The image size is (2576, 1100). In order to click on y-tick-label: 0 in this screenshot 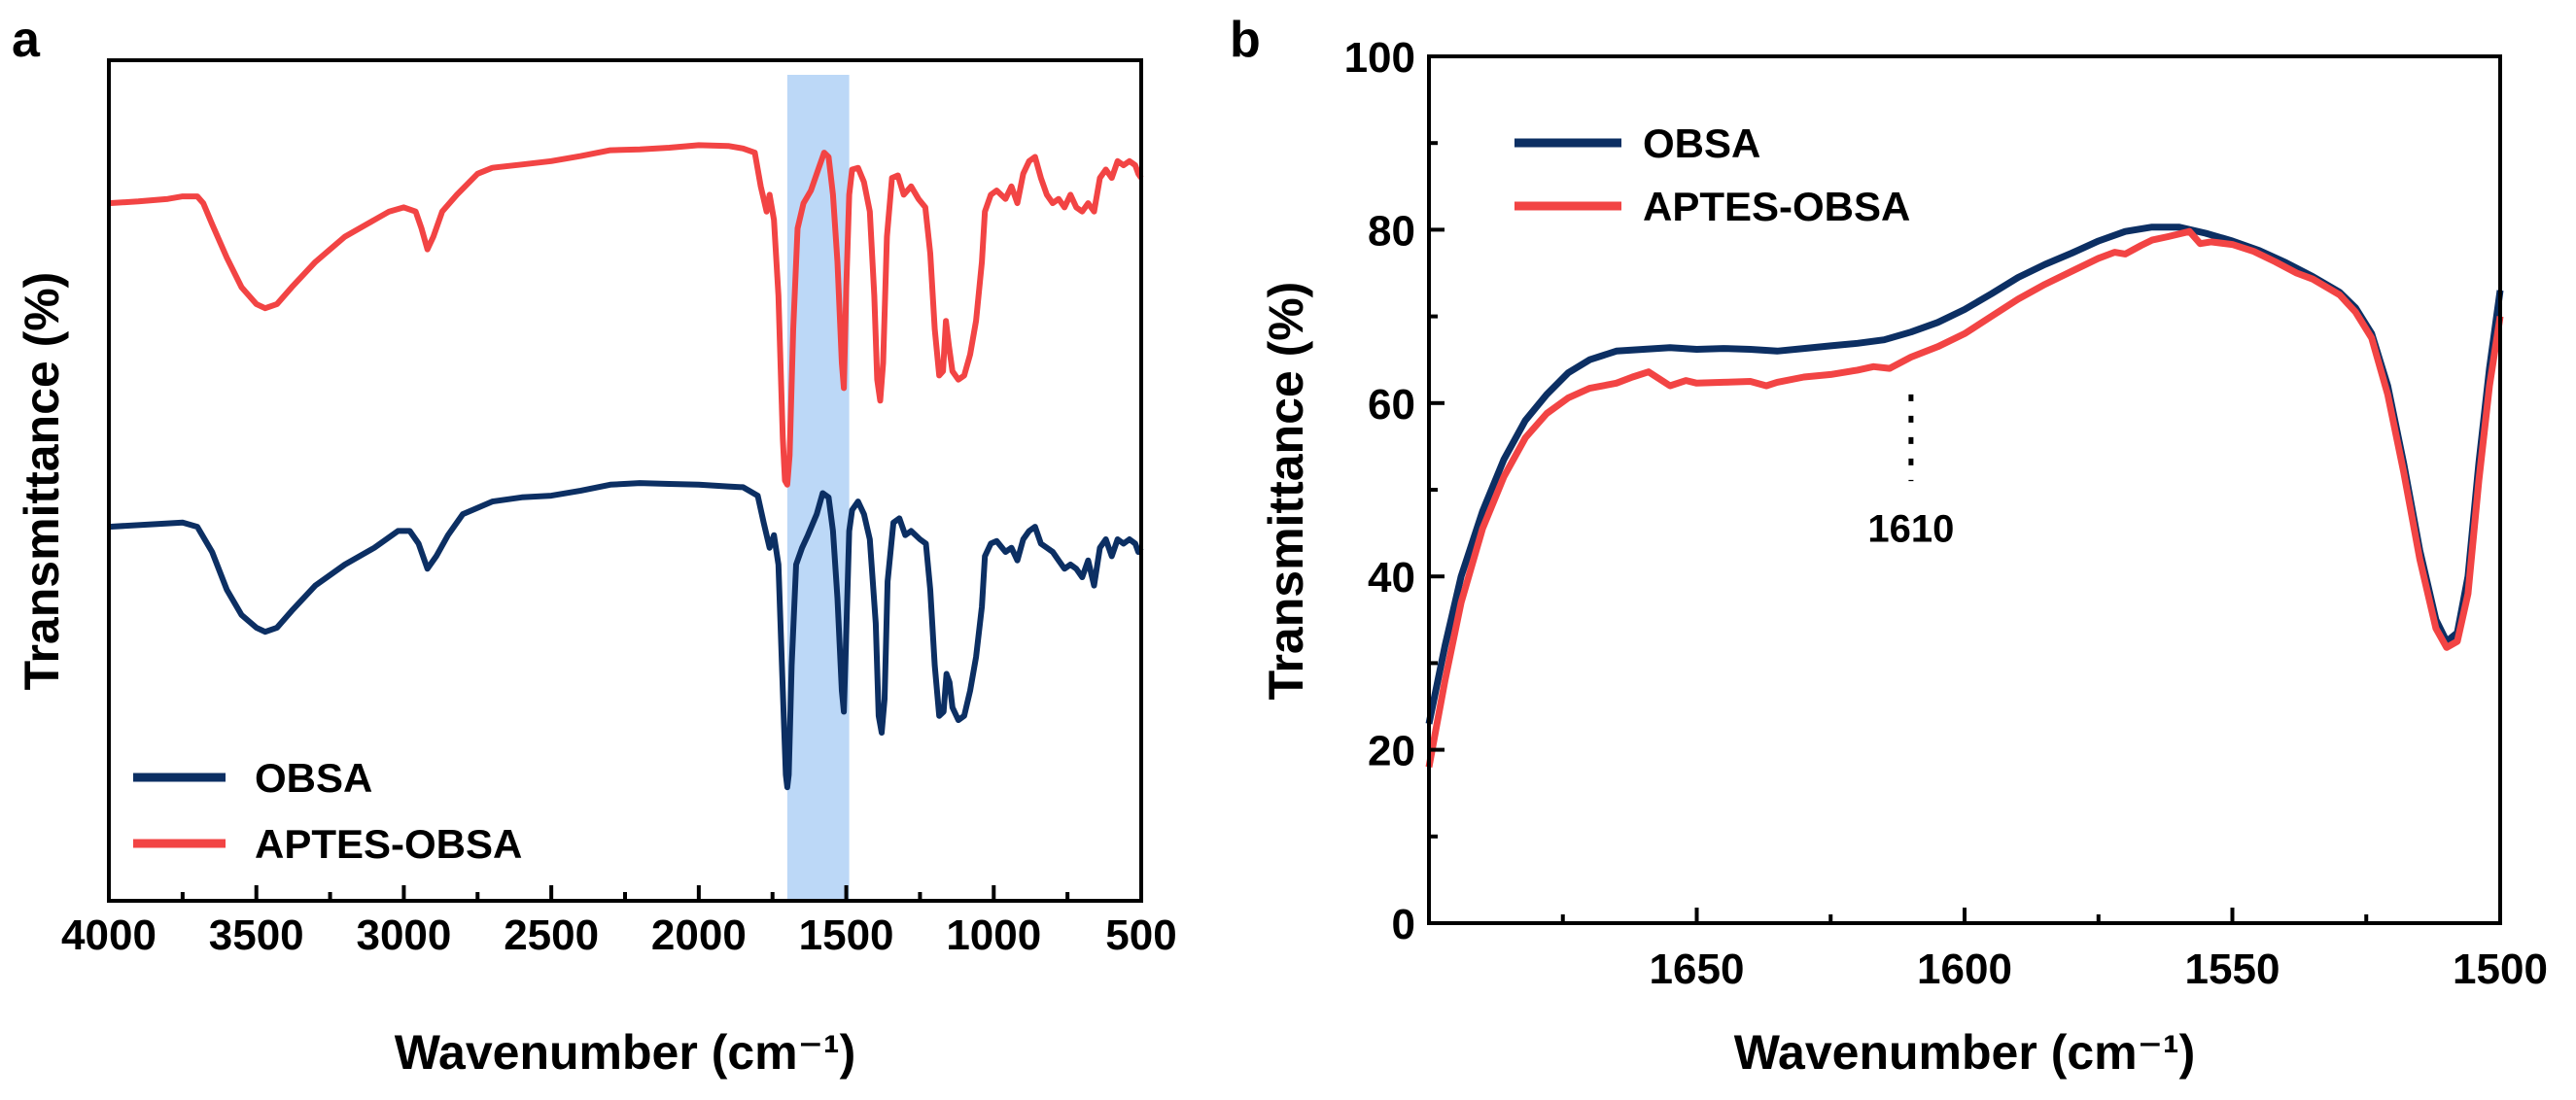, I will do `click(1404, 924)`.